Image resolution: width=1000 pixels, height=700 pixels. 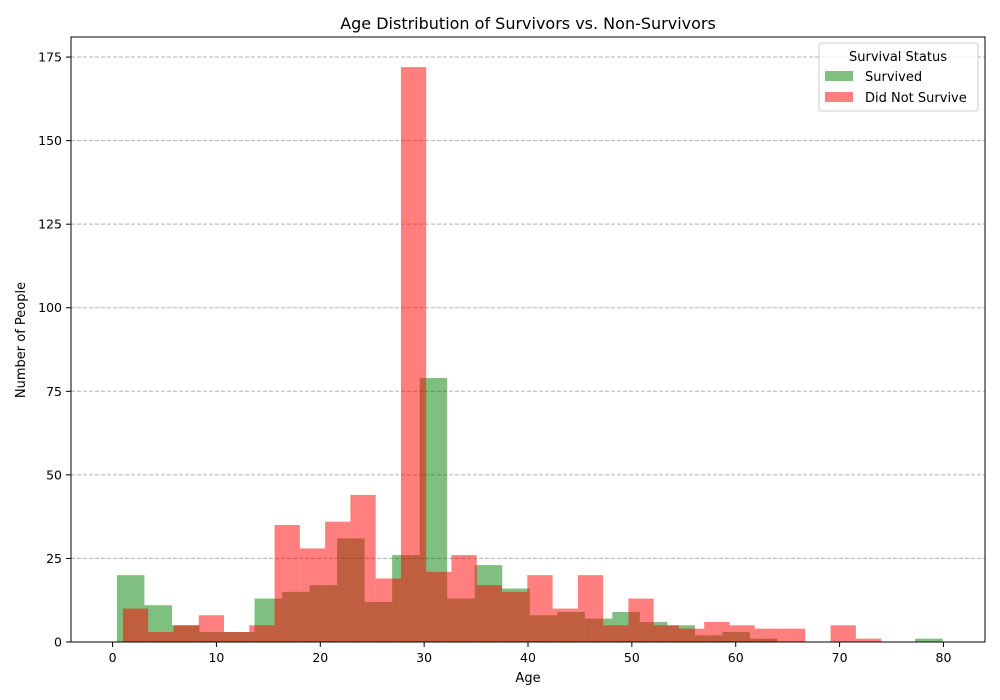 I want to click on y-tick-label: 125, so click(x=50, y=224).